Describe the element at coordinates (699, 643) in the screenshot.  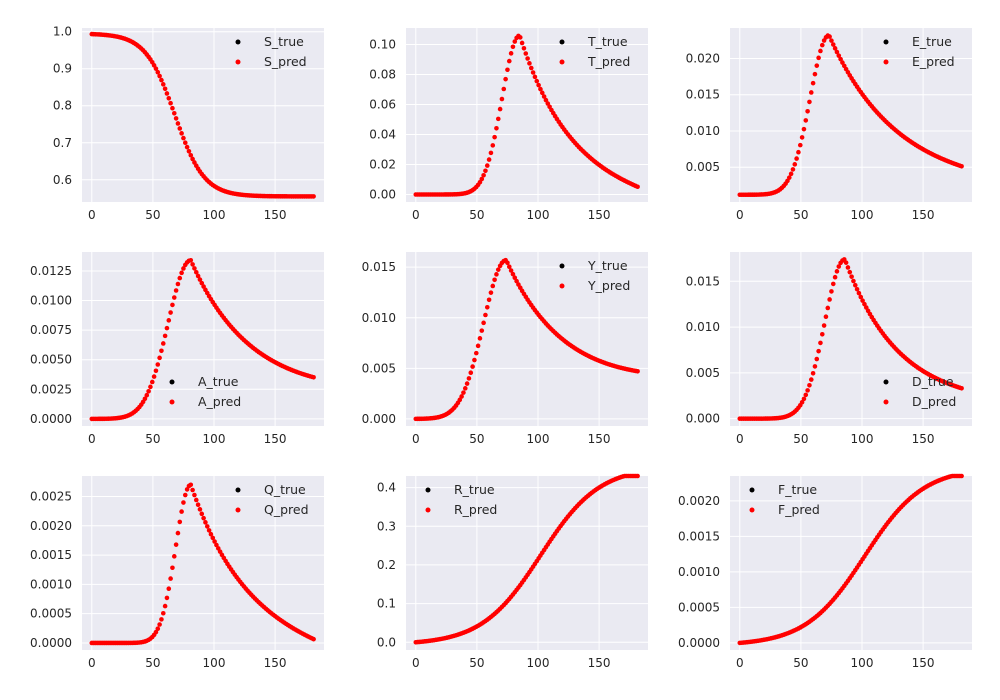
I see `y-tick-label: 0.0000` at that location.